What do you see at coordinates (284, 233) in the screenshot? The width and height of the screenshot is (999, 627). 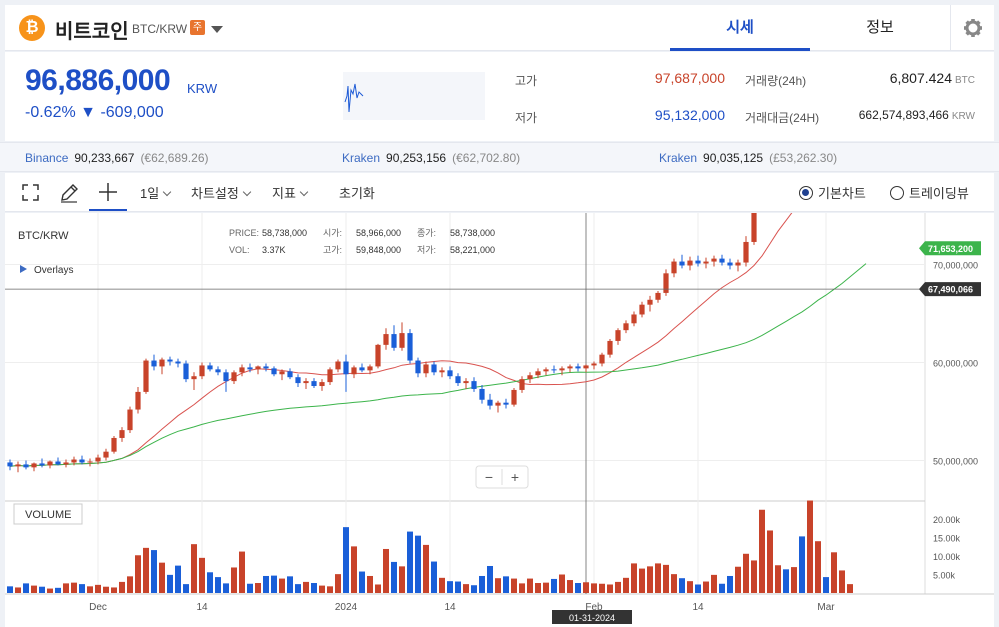 I see `legend-price: 58,738,000` at bounding box center [284, 233].